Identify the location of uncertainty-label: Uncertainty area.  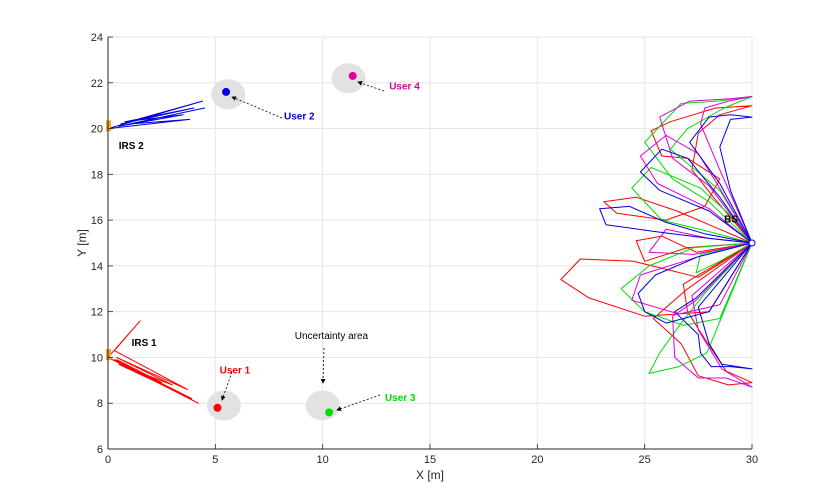
(332, 336).